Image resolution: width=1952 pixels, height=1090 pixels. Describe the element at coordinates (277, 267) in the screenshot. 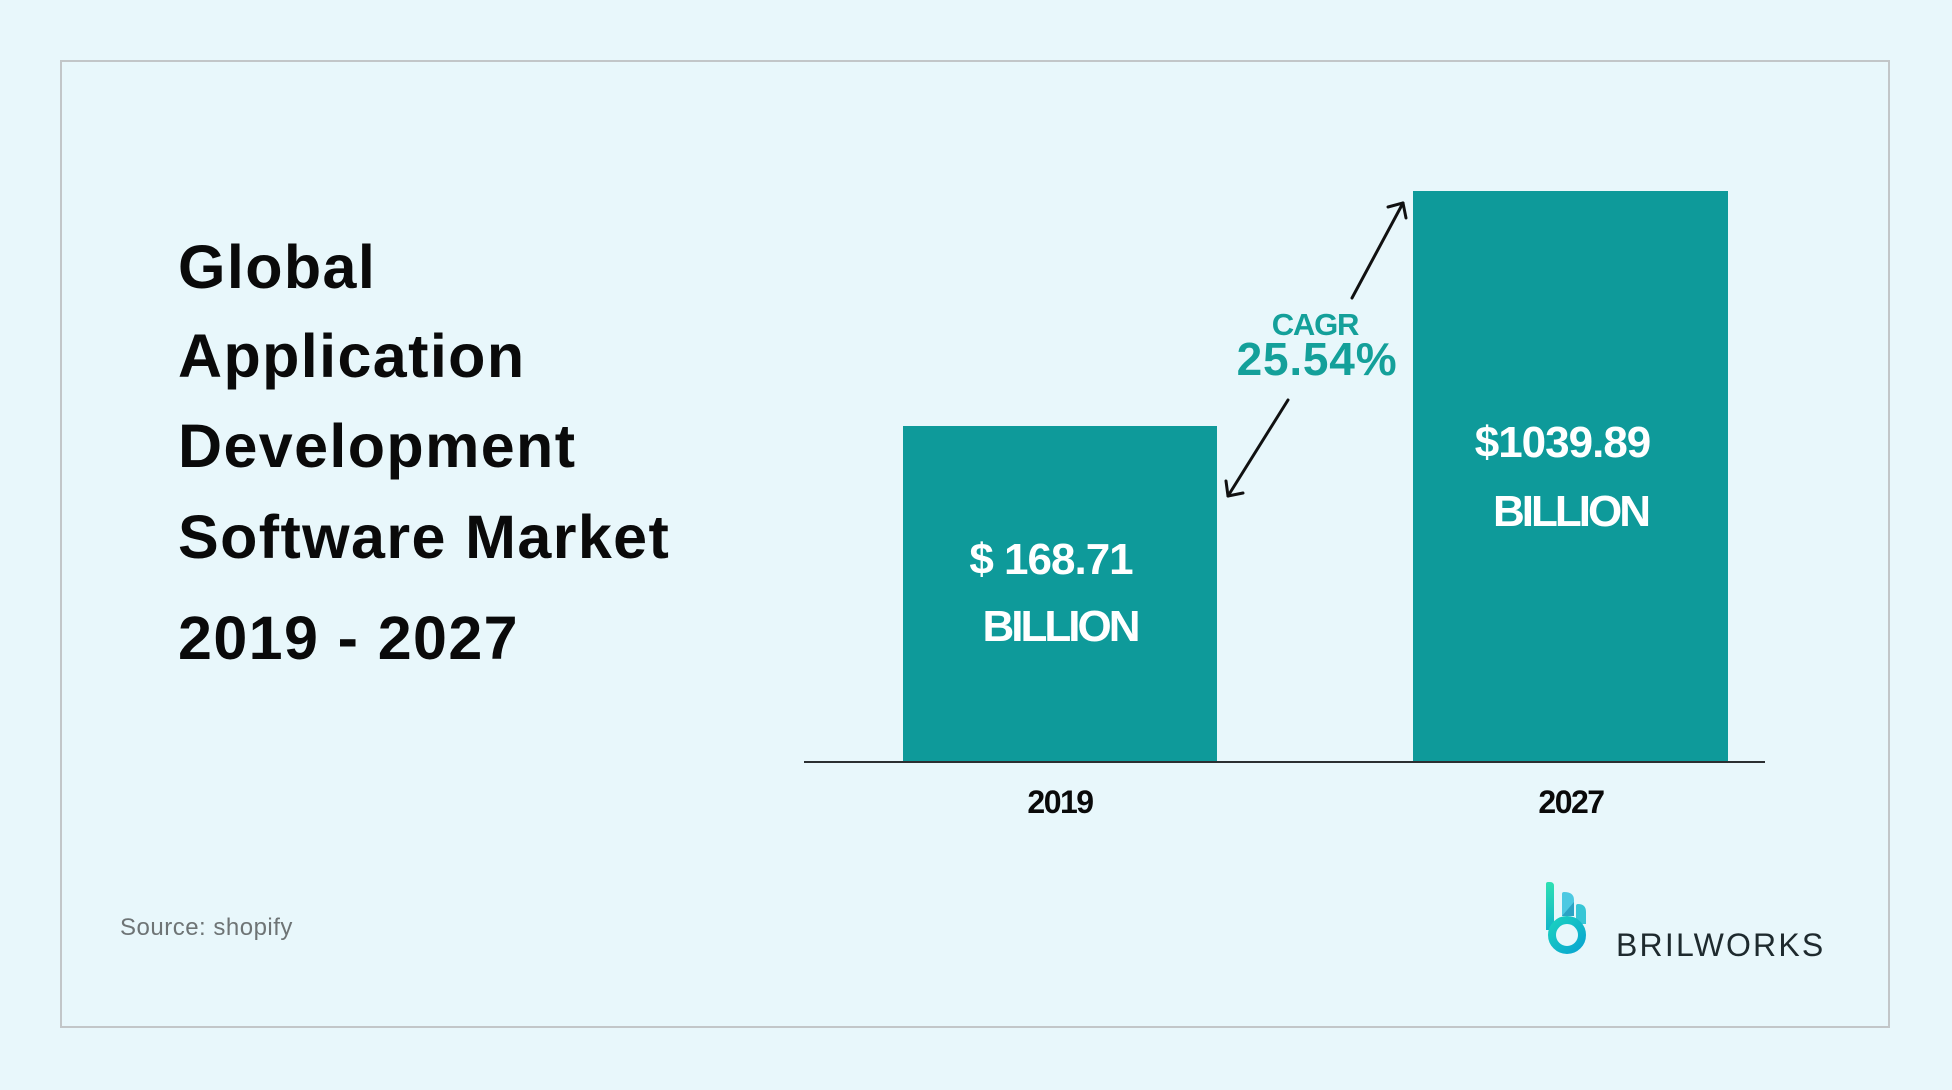

I see `chart-title-line-1: Global` at that location.